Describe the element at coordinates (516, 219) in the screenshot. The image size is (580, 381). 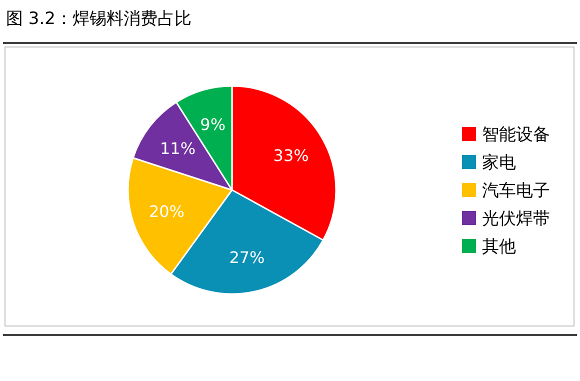
I see `legend-label: 光伏焊带` at that location.